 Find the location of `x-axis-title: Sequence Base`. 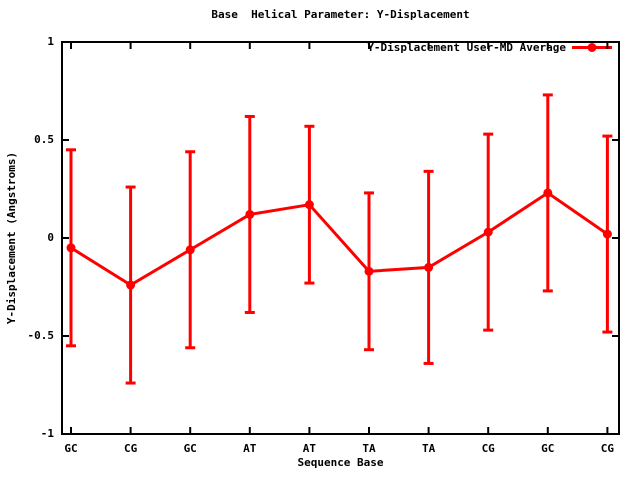

x-axis-title: Sequence Base is located at coordinates (340, 462).